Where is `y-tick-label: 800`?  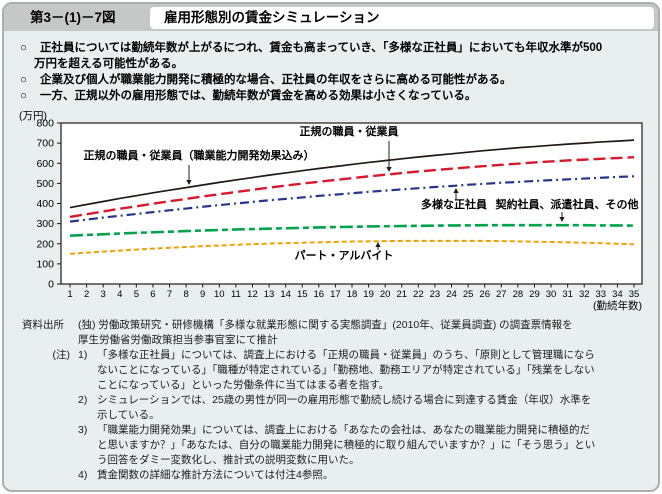 y-tick-label: 800 is located at coordinates (45, 124).